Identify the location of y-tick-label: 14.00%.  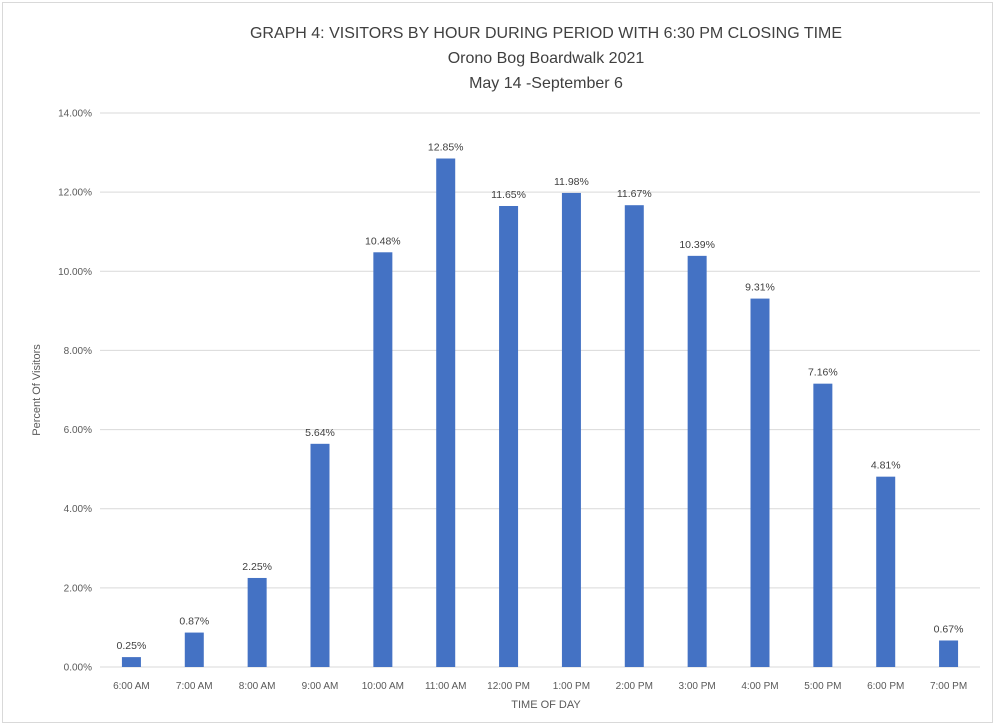
(75, 114).